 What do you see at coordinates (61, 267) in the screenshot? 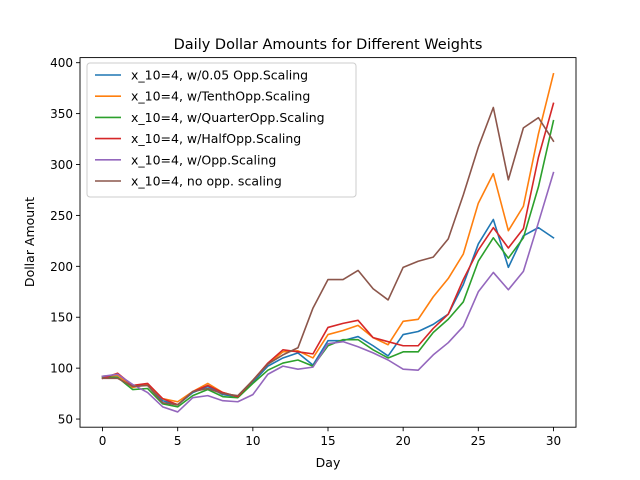
I see `y-tick-label: 200` at bounding box center [61, 267].